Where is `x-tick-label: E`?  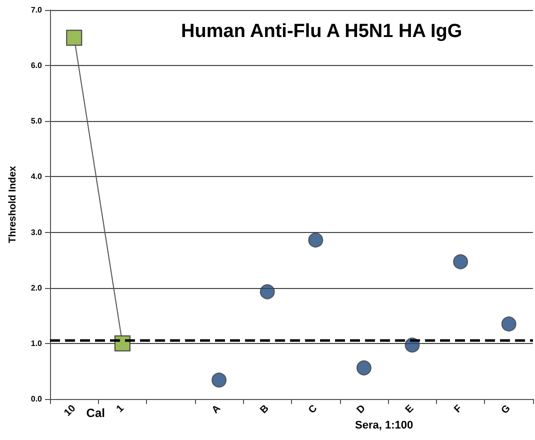
x-tick-label: E is located at coordinates (410, 409).